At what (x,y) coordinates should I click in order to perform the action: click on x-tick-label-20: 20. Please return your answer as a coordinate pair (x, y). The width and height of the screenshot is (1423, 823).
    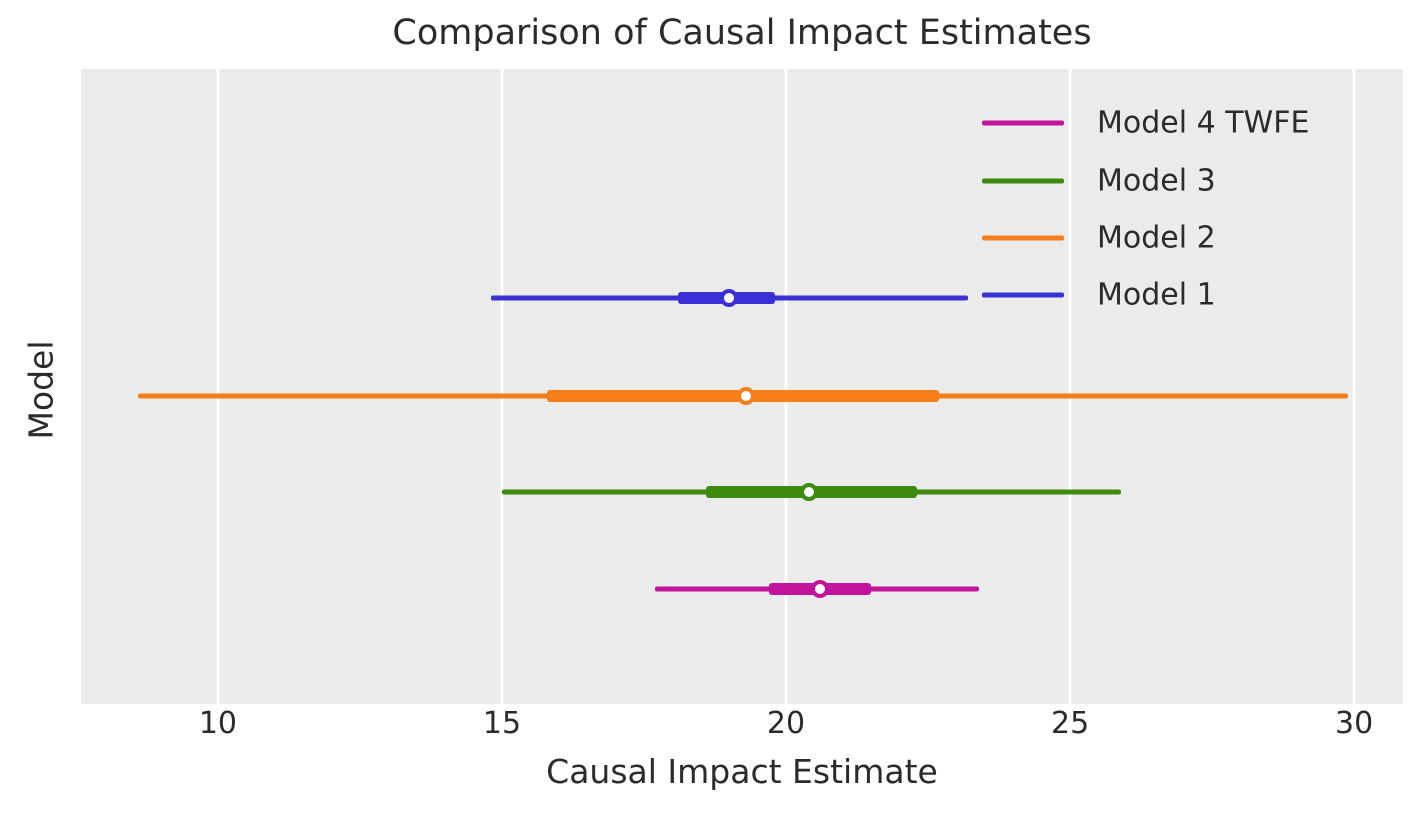
    Looking at the image, I should click on (786, 723).